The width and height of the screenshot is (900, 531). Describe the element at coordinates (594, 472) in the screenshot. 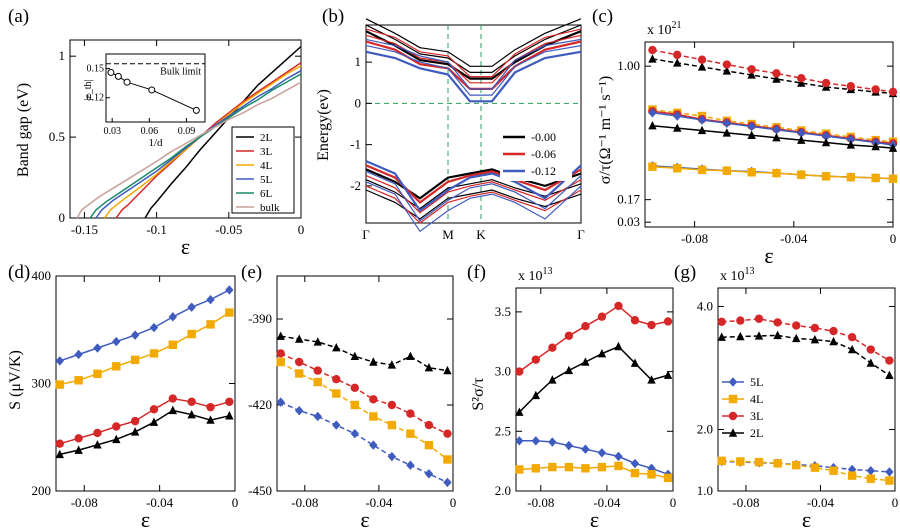

I see `series-4L` at that location.